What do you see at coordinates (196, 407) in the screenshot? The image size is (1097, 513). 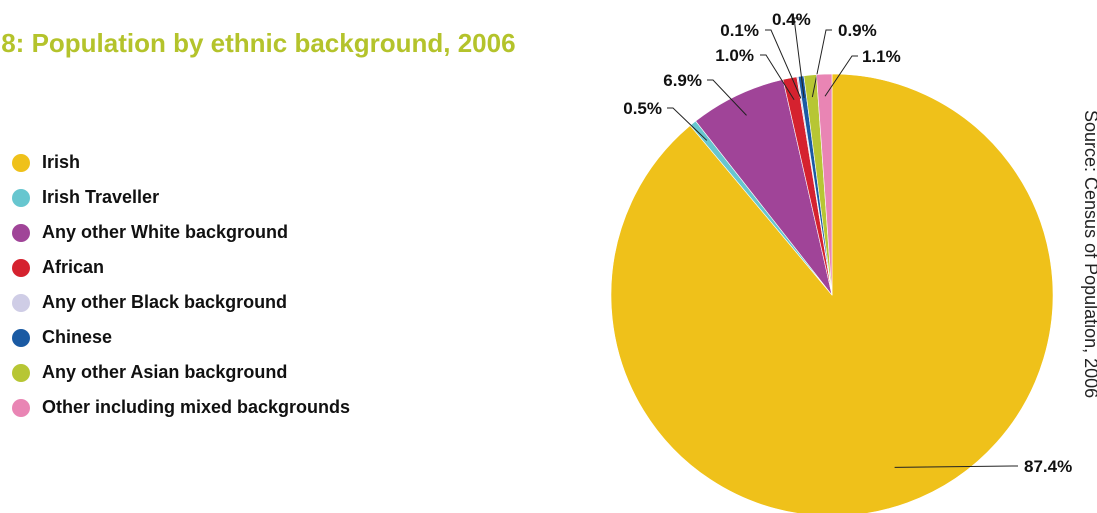 I see `legend-label: Other including mixed backgrounds` at bounding box center [196, 407].